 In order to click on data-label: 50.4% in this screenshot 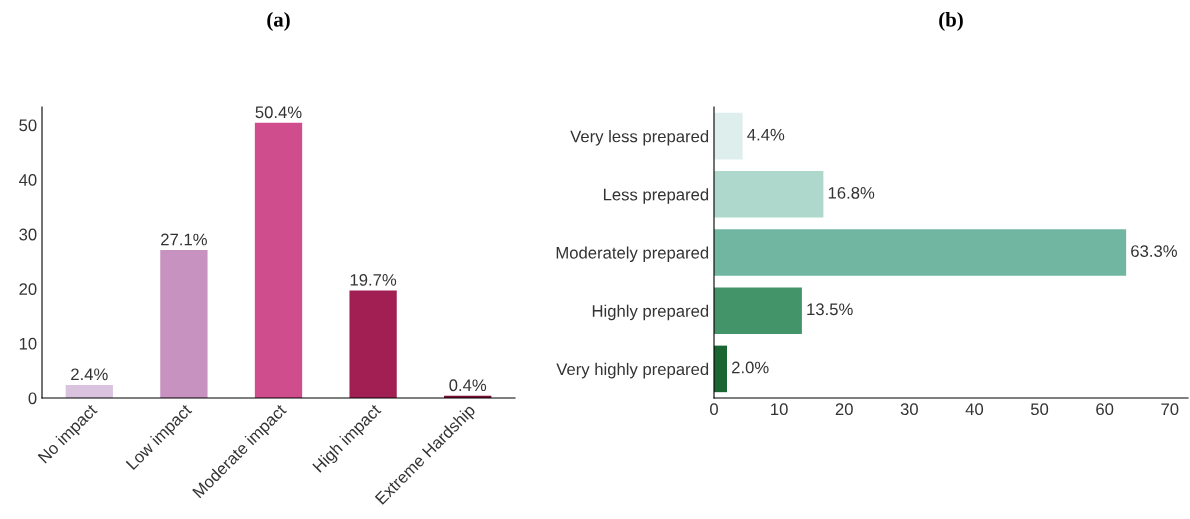, I will do `click(278, 112)`.